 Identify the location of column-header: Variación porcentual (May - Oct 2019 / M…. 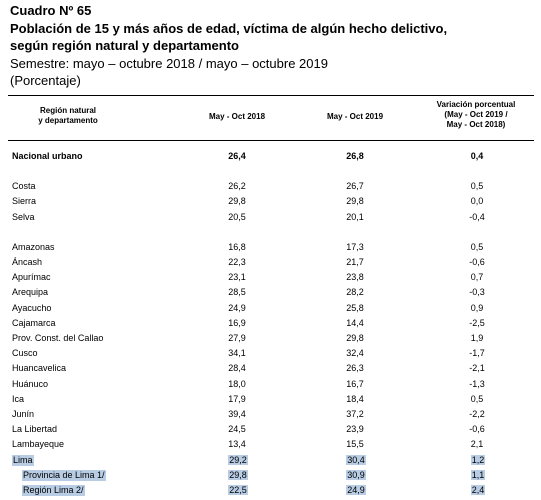
(476, 114).